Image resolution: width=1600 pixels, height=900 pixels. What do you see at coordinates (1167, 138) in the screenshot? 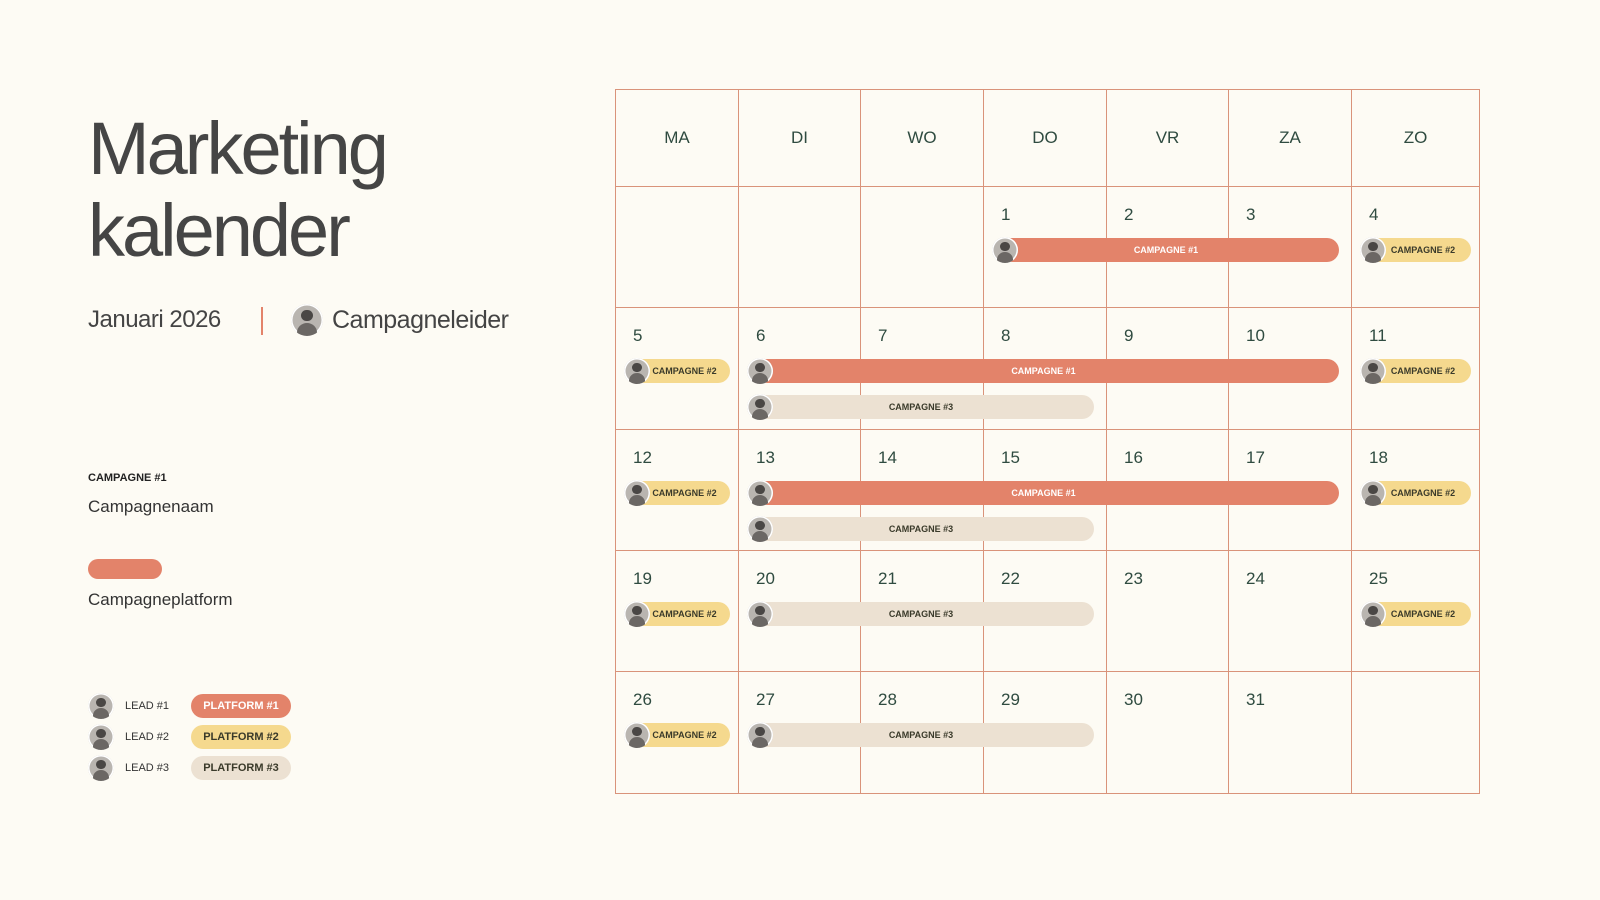
I see `weekday: VR` at bounding box center [1167, 138].